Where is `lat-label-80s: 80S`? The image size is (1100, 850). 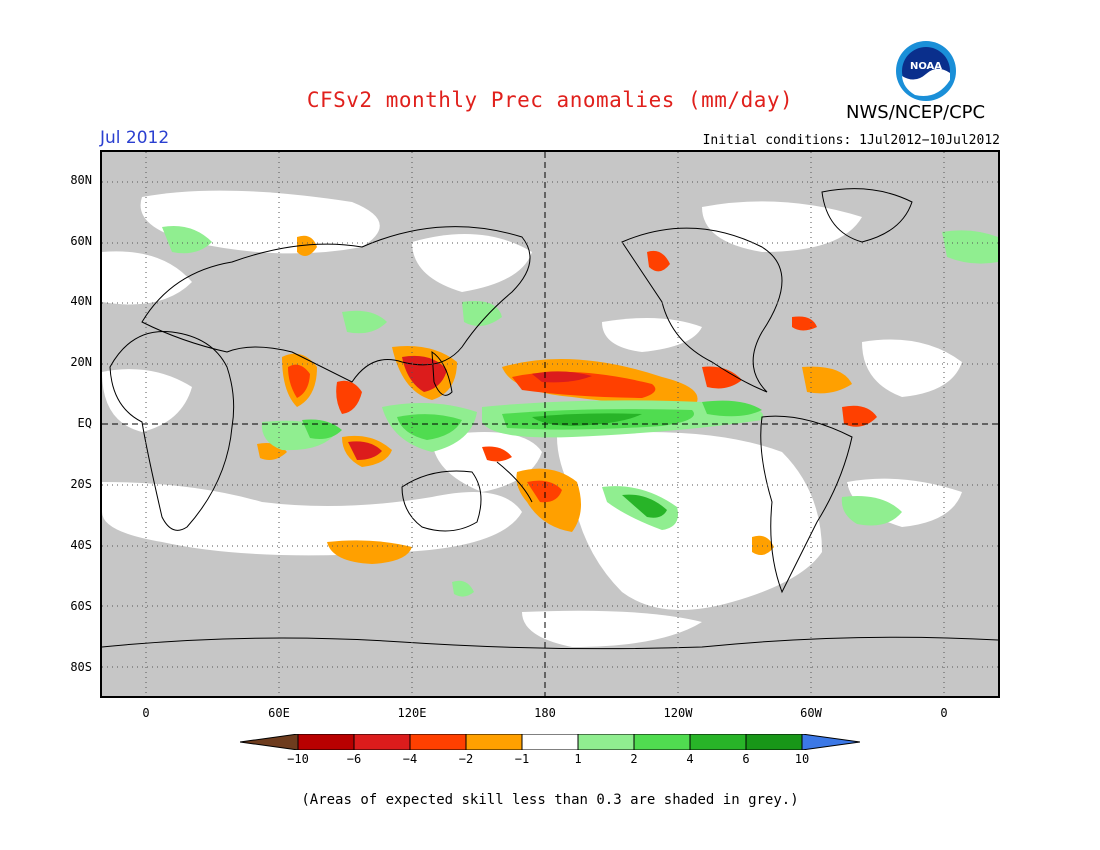 lat-label-80s: 80S is located at coordinates (81, 667).